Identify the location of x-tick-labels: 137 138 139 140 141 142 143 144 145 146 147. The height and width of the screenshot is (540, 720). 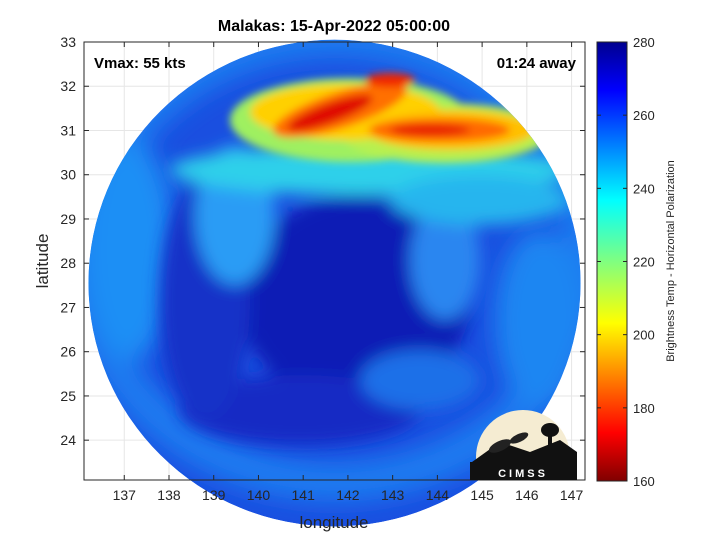
(348, 495).